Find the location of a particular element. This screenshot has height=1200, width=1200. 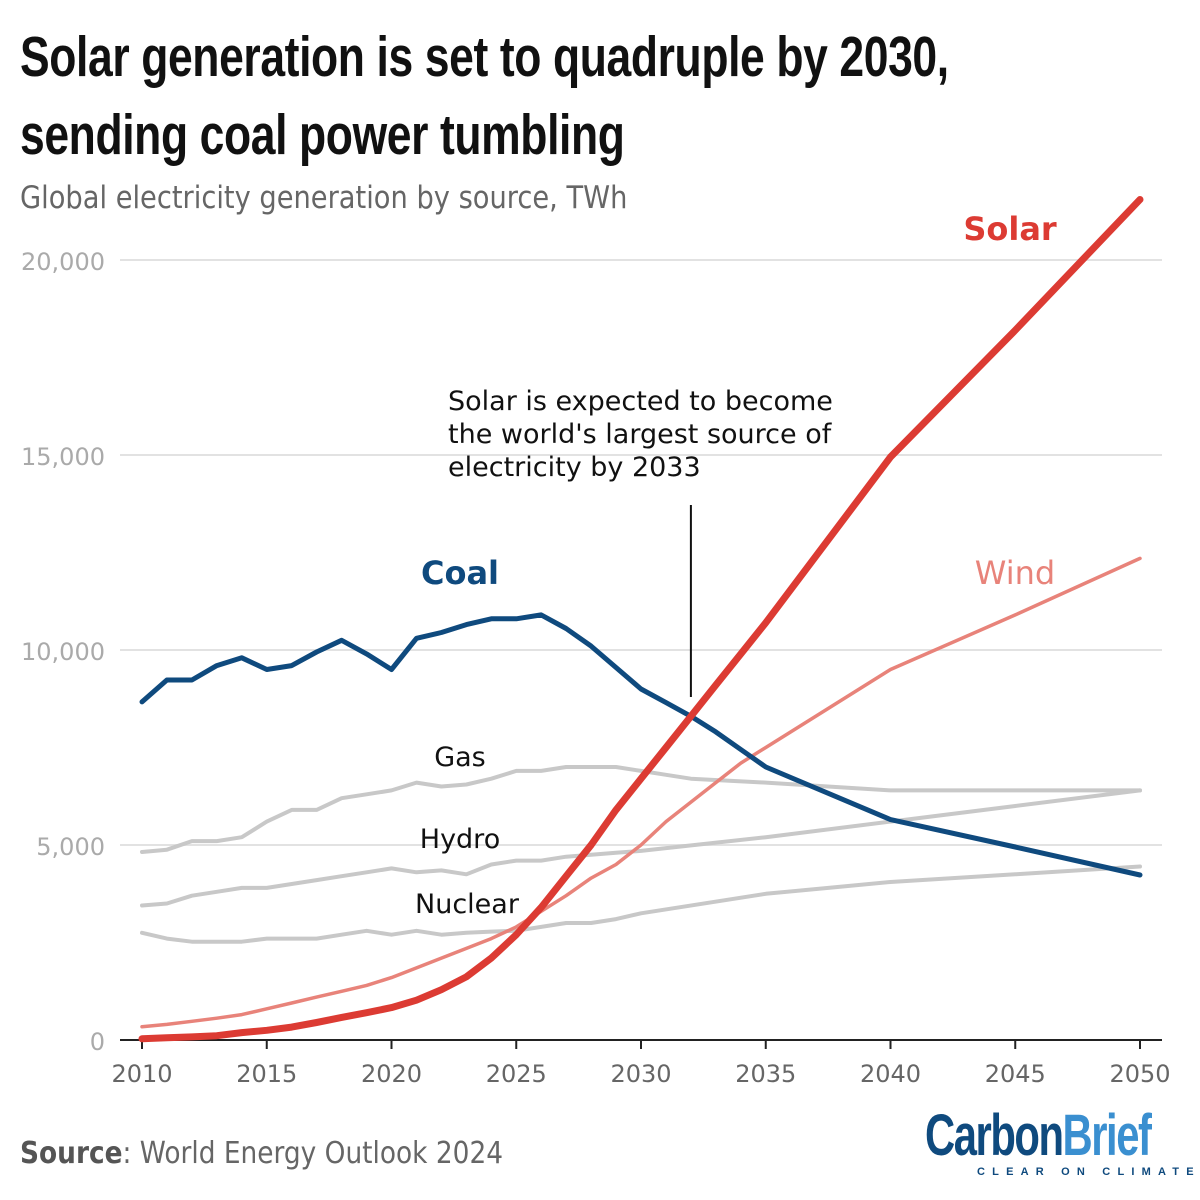

series-label-gas: Gas is located at coordinates (460, 757).